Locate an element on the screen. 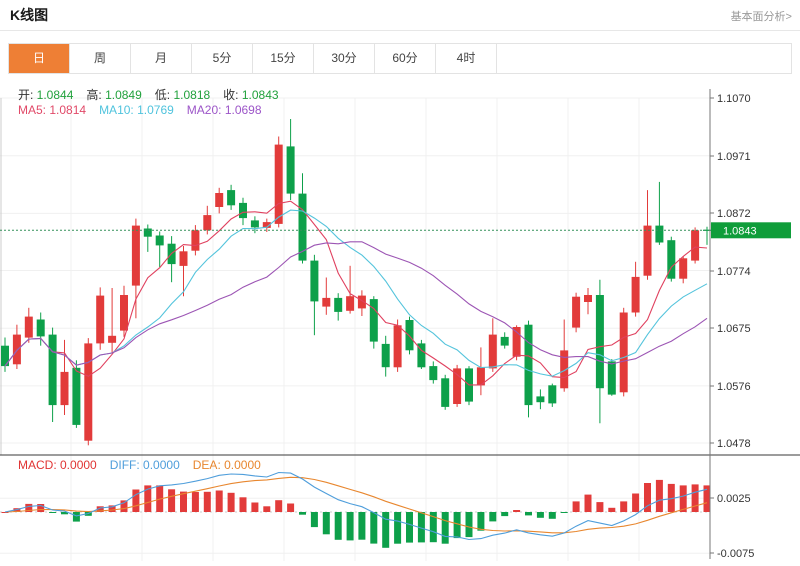 Image resolution: width=800 pixels, height=566 pixels. tab-day: 日 is located at coordinates (39, 58).